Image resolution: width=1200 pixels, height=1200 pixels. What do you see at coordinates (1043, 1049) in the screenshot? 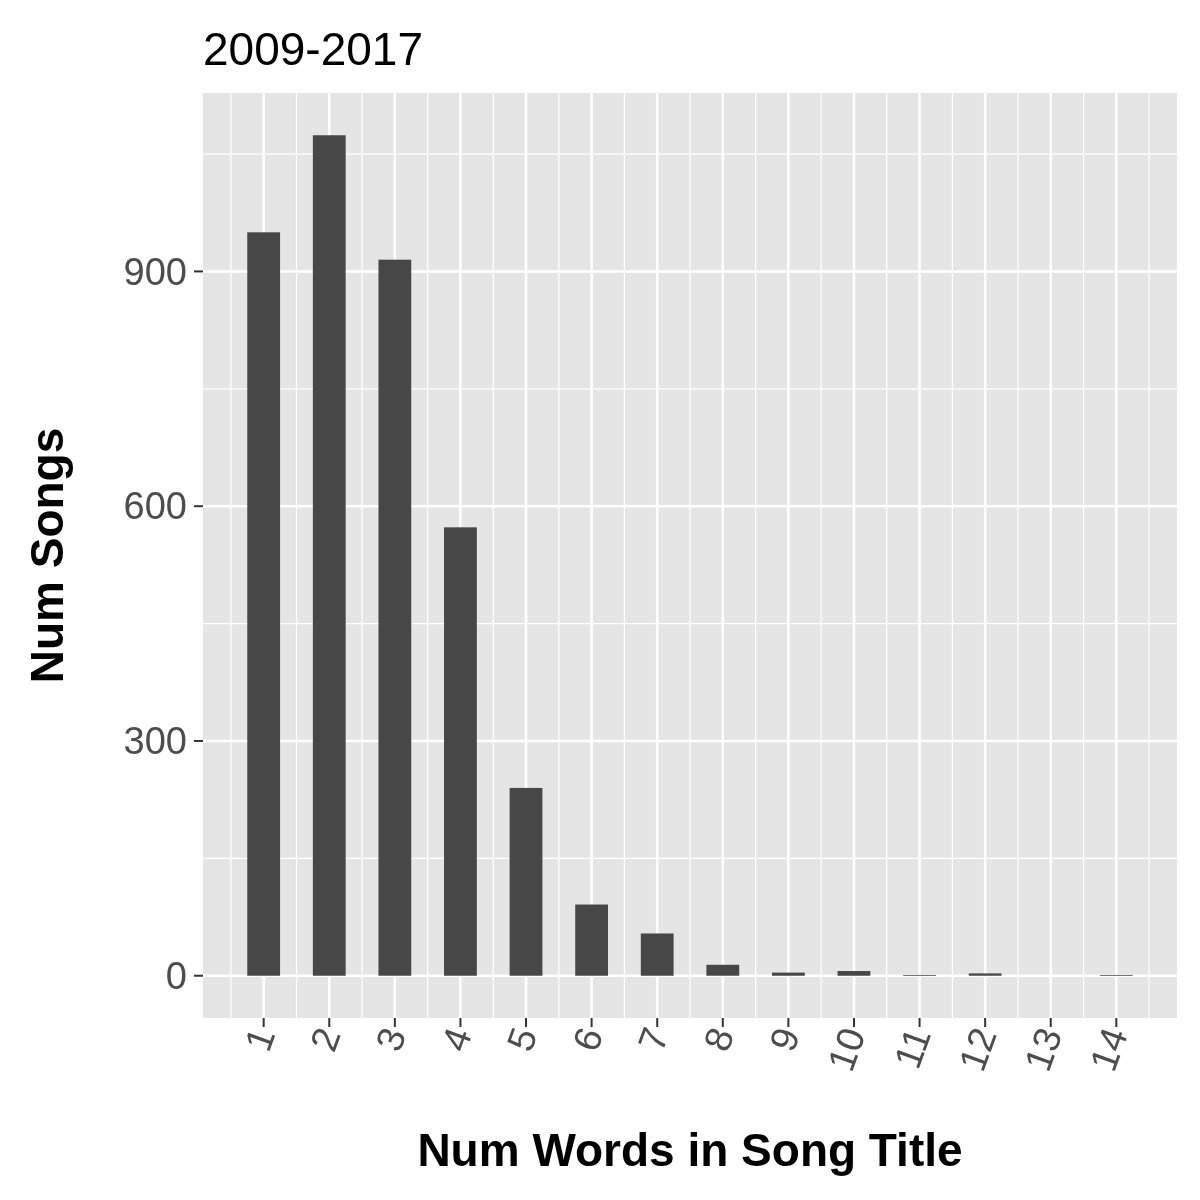
I see `x-tick-label: 13` at bounding box center [1043, 1049].